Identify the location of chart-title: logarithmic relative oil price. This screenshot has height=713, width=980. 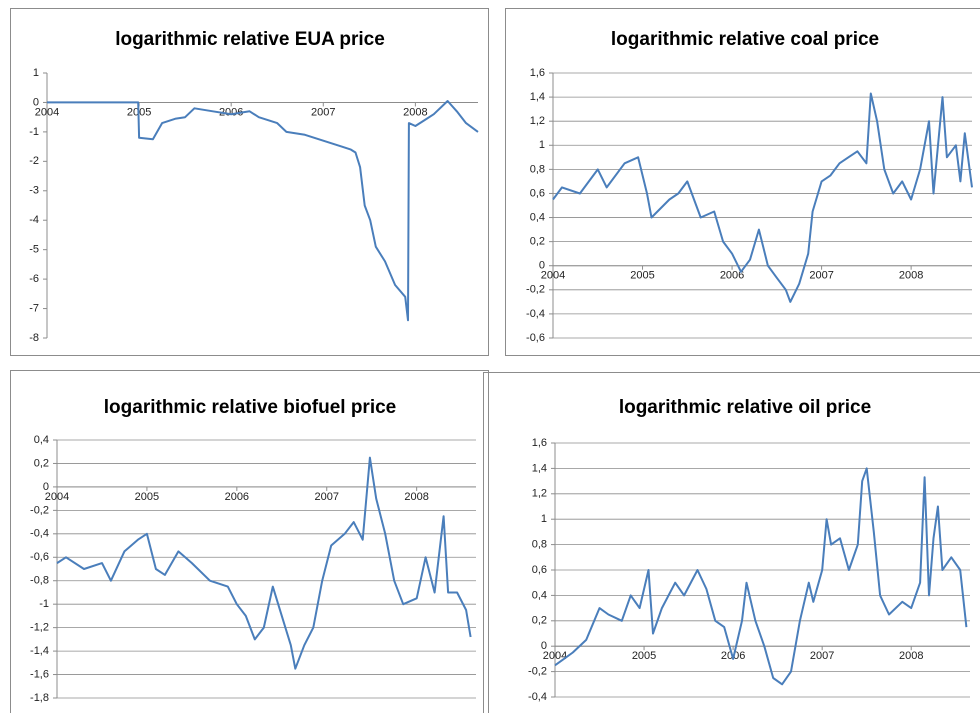
(745, 407).